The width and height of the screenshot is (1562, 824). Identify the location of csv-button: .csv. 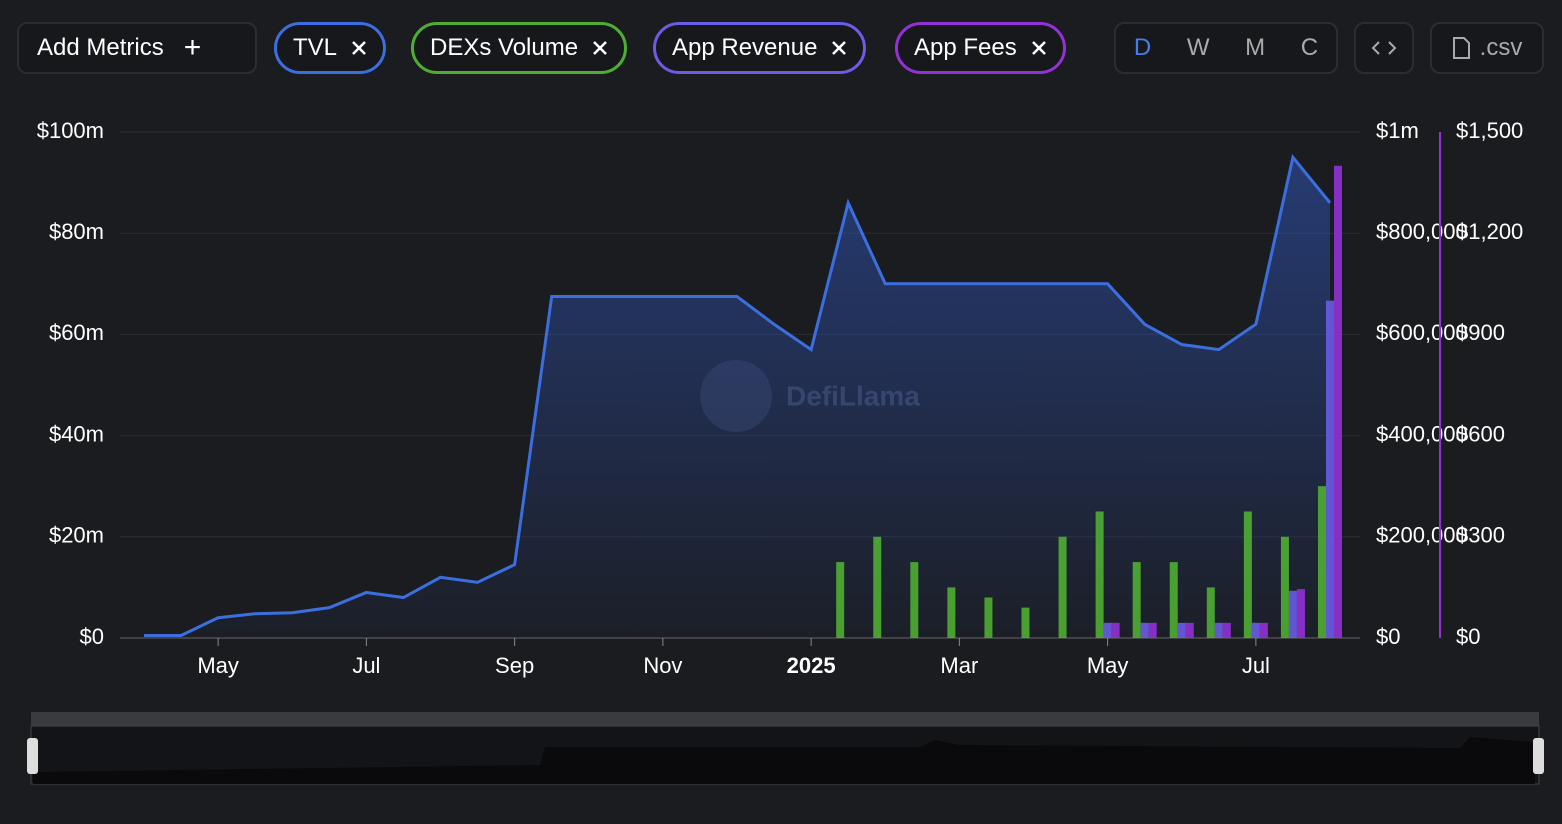
(1487, 48).